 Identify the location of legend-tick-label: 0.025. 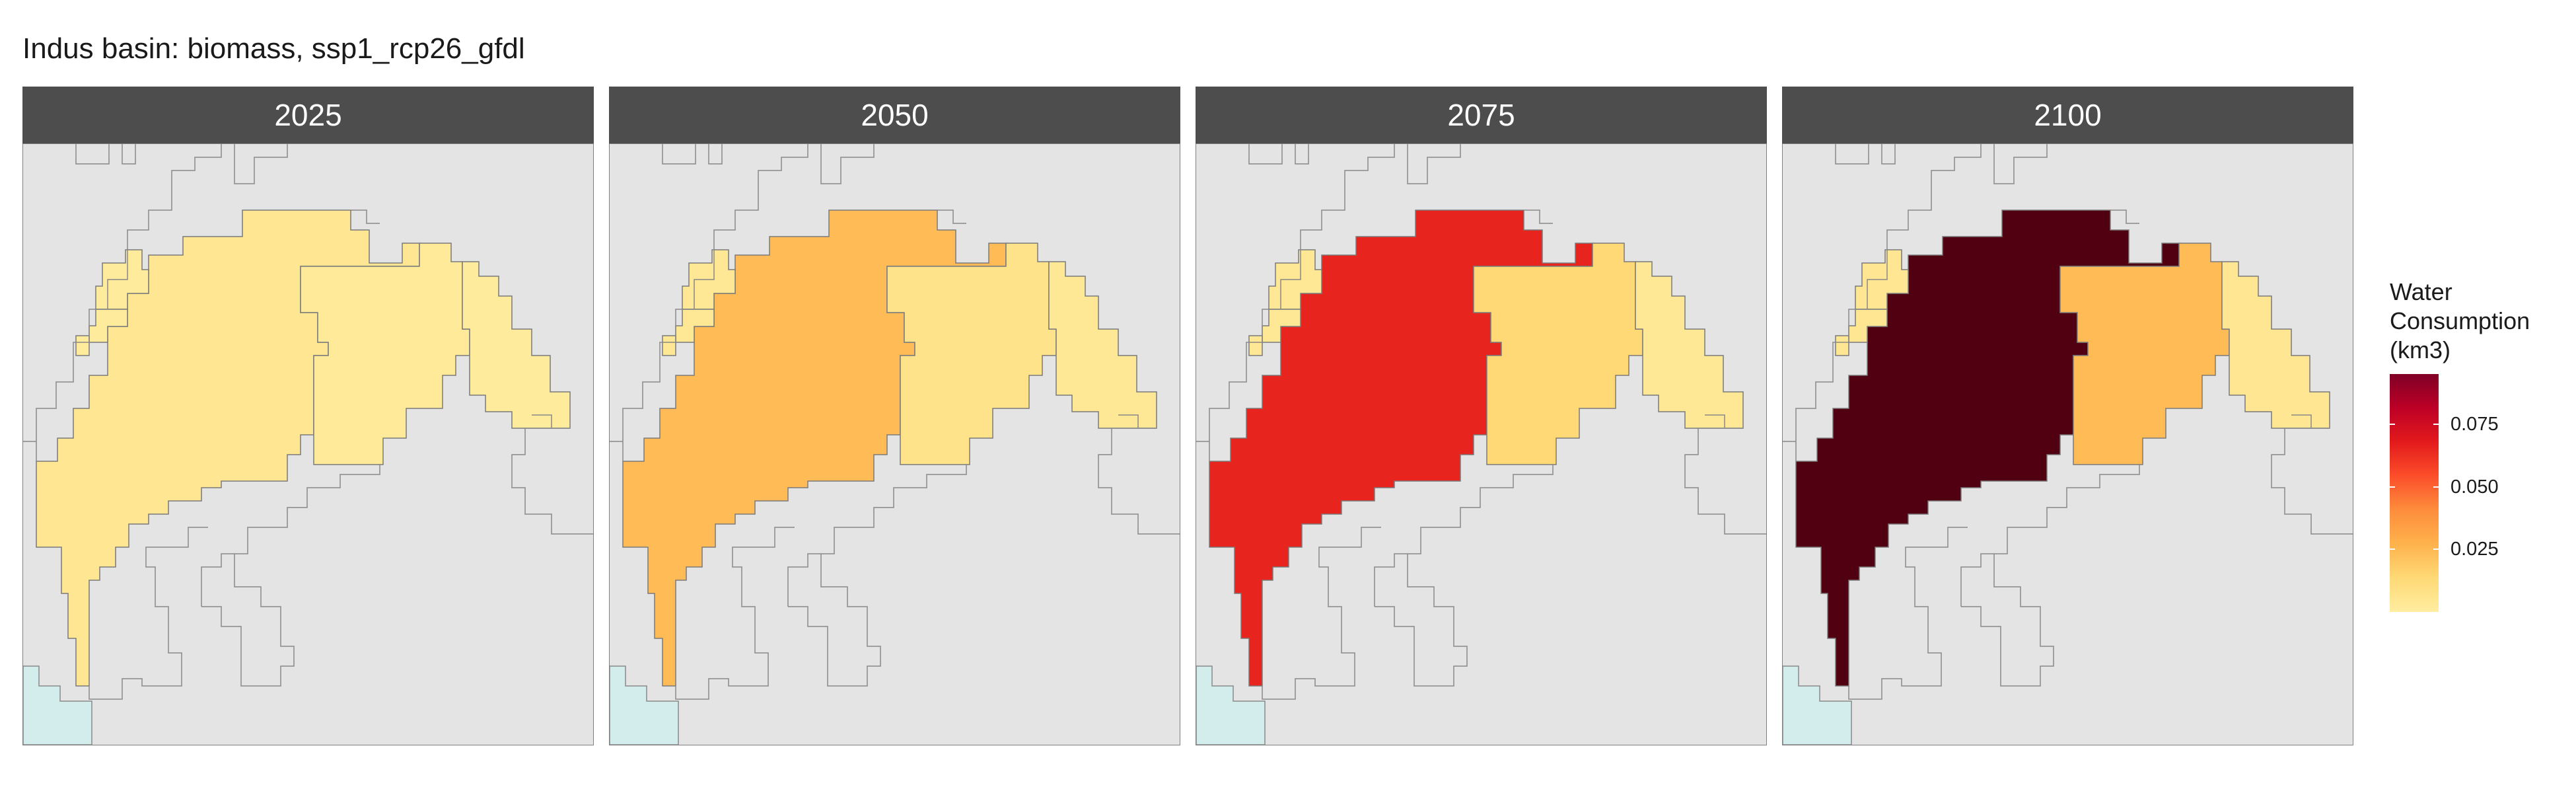
(2475, 549).